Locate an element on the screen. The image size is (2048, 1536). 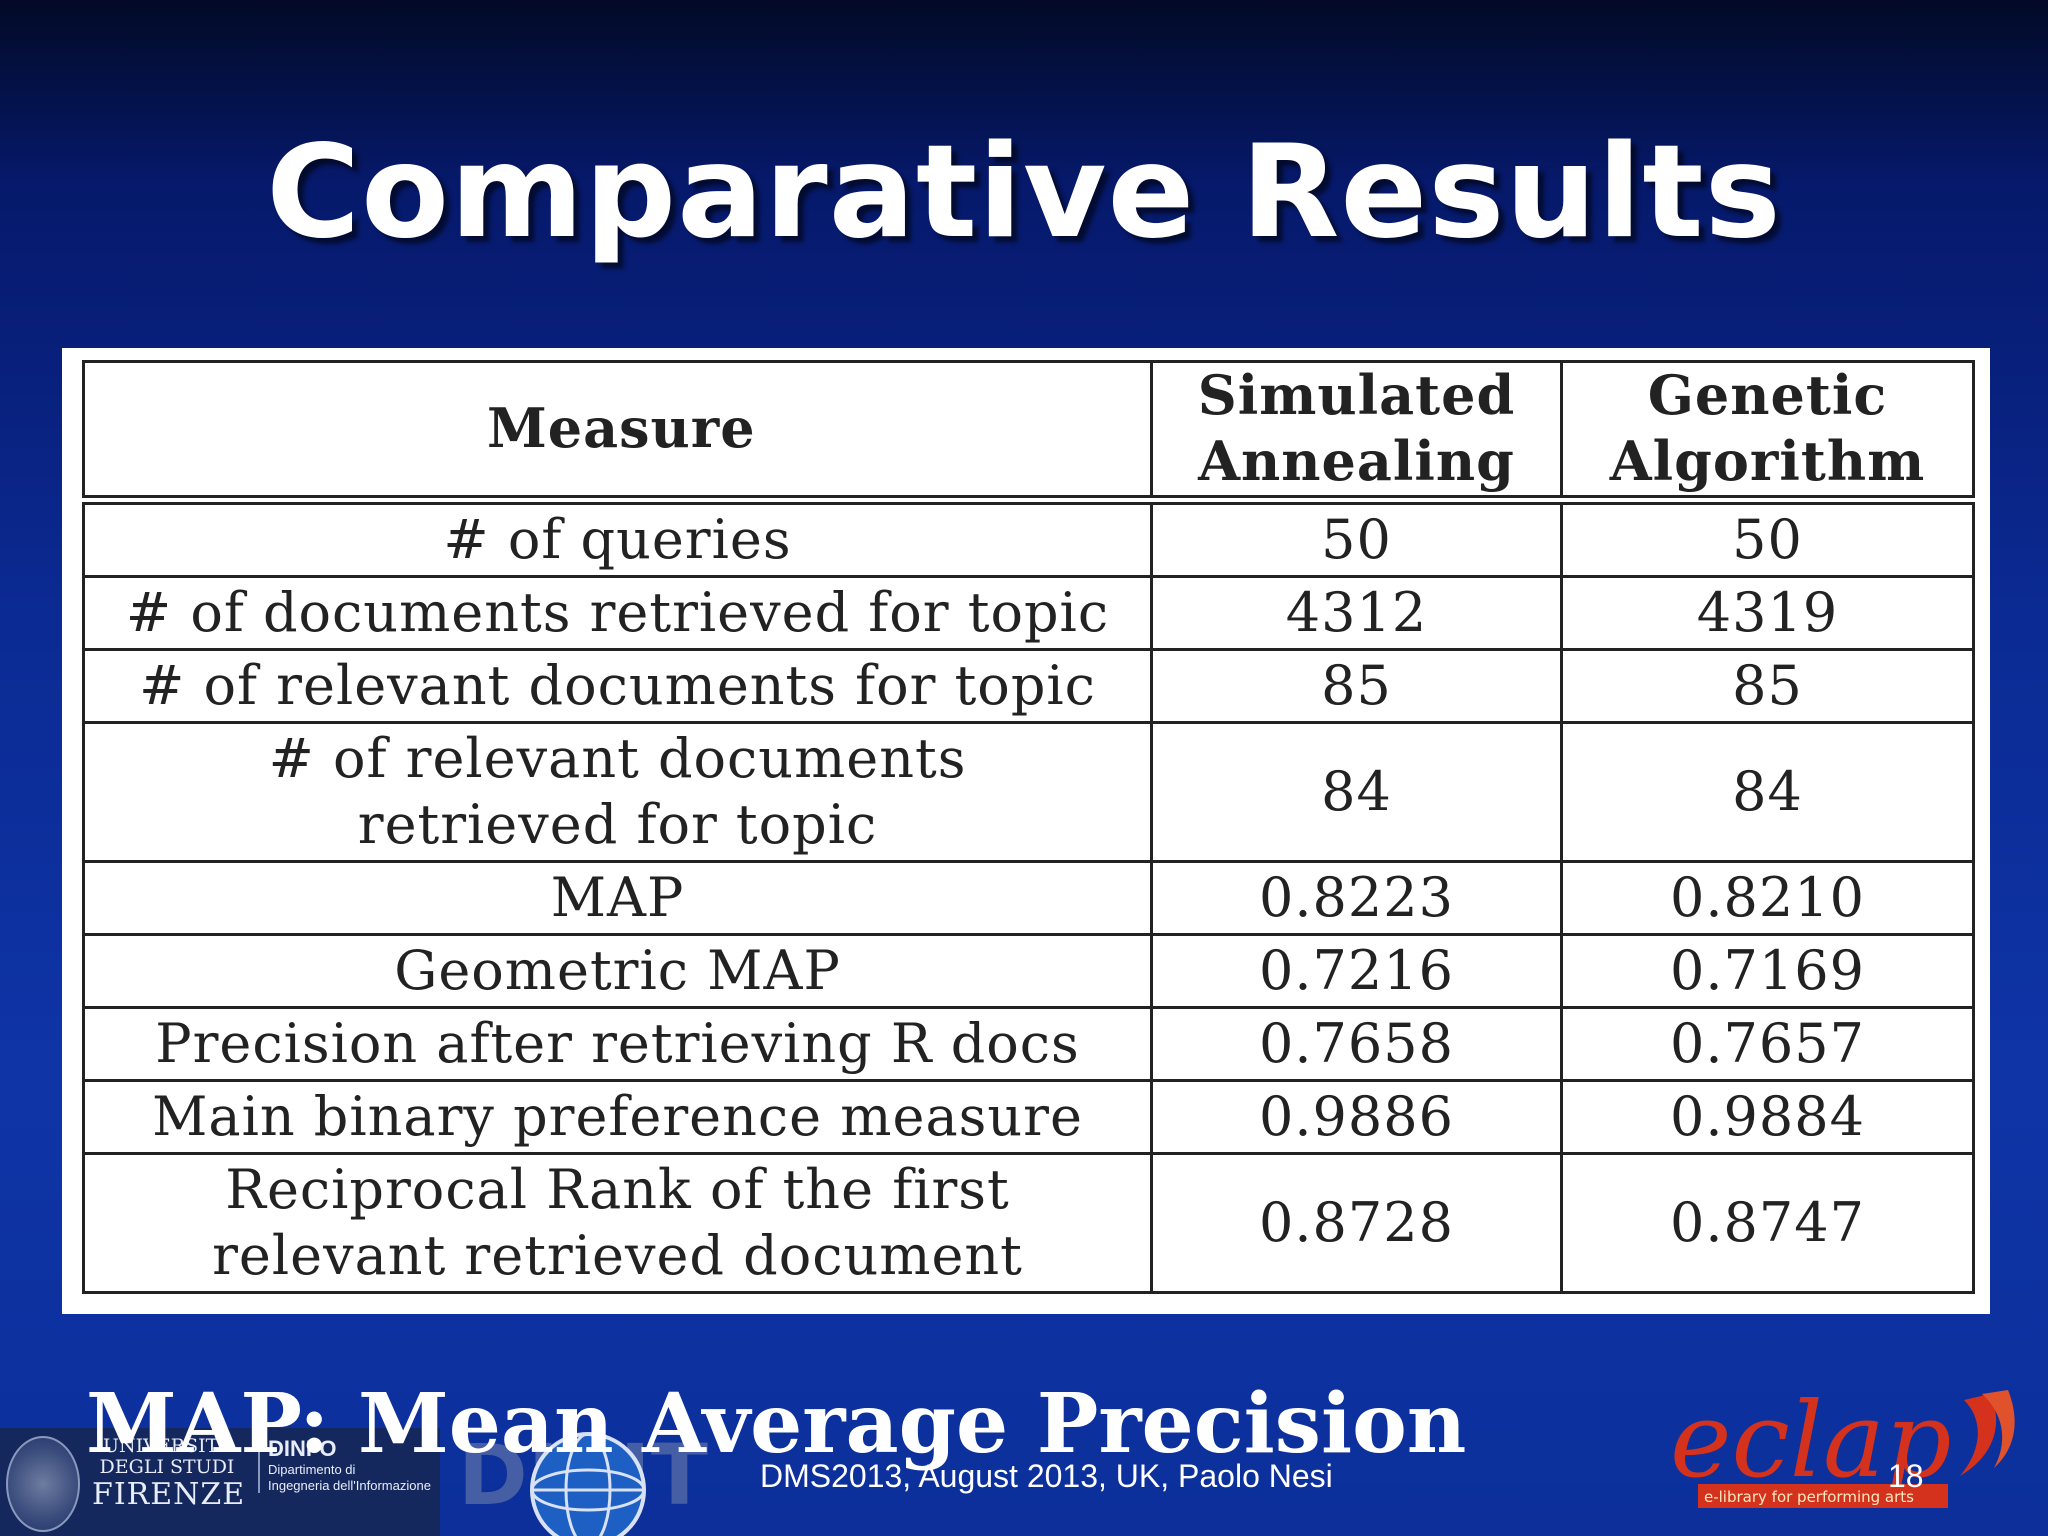
slide-title: Comparative Results is located at coordinates (1024, 192).